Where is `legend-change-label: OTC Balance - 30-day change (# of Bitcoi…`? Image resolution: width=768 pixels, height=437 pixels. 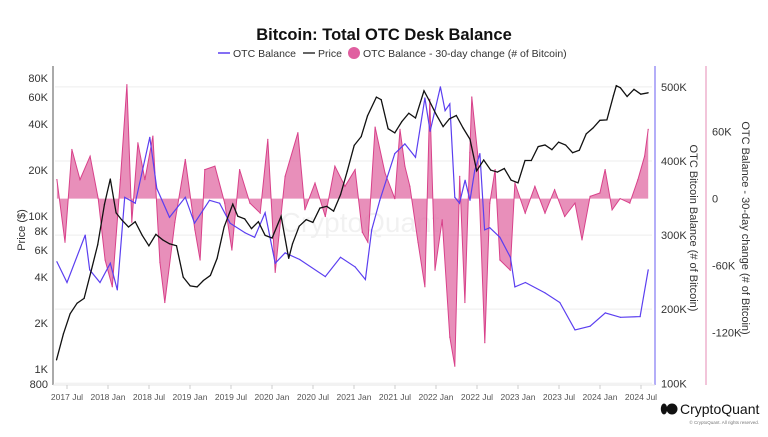
legend-change-label: OTC Balance - 30-day change (# of Bitcoi… is located at coordinates (465, 54).